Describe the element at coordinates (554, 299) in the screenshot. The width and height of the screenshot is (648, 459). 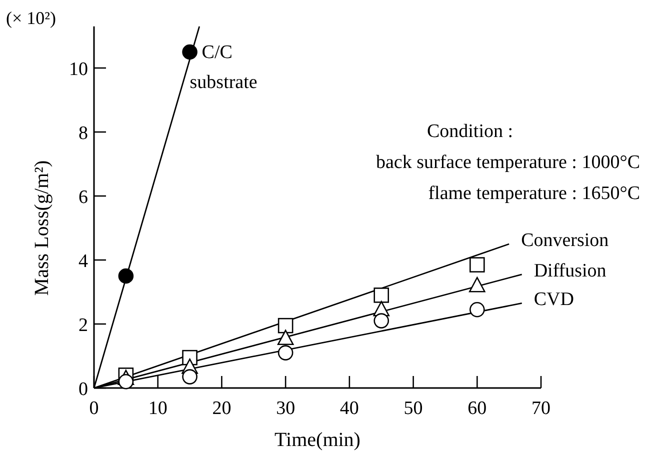
I see `text: CVD` at that location.